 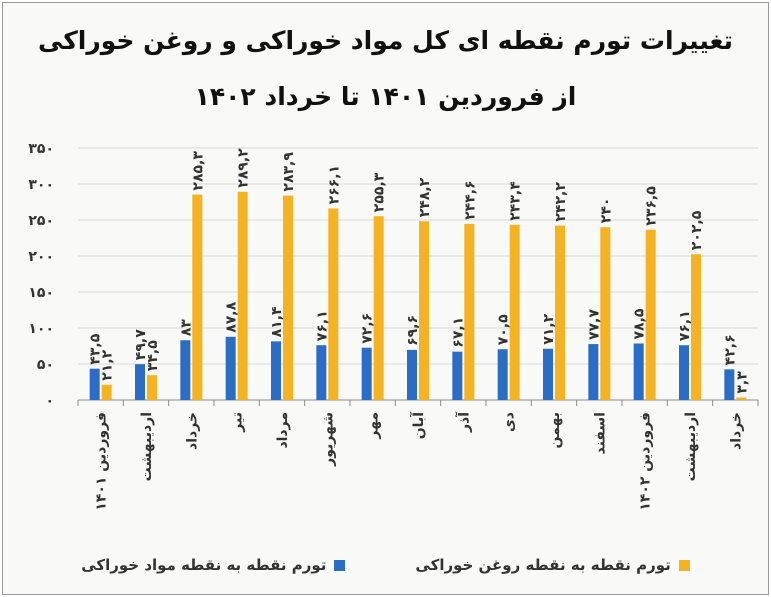 What do you see at coordinates (374, 426) in the screenshot?
I see `x-category-label: مهر` at bounding box center [374, 426].